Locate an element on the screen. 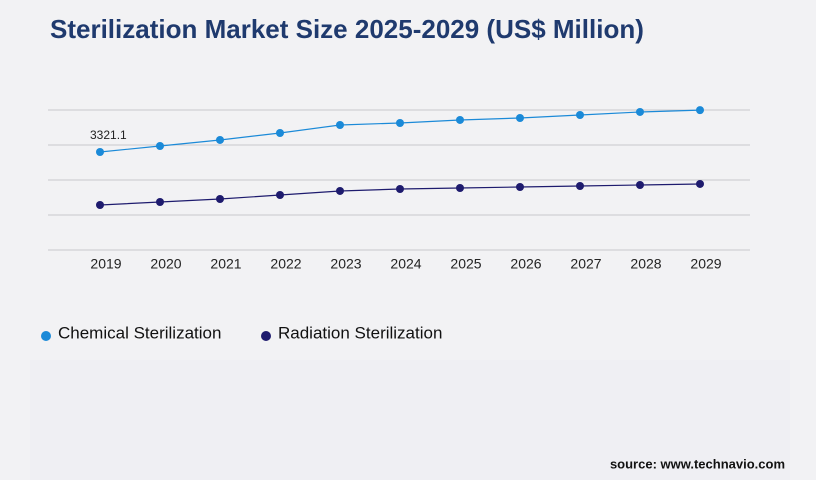 This screenshot has width=816, height=480. x-tick-label: 2028 is located at coordinates (645, 264).